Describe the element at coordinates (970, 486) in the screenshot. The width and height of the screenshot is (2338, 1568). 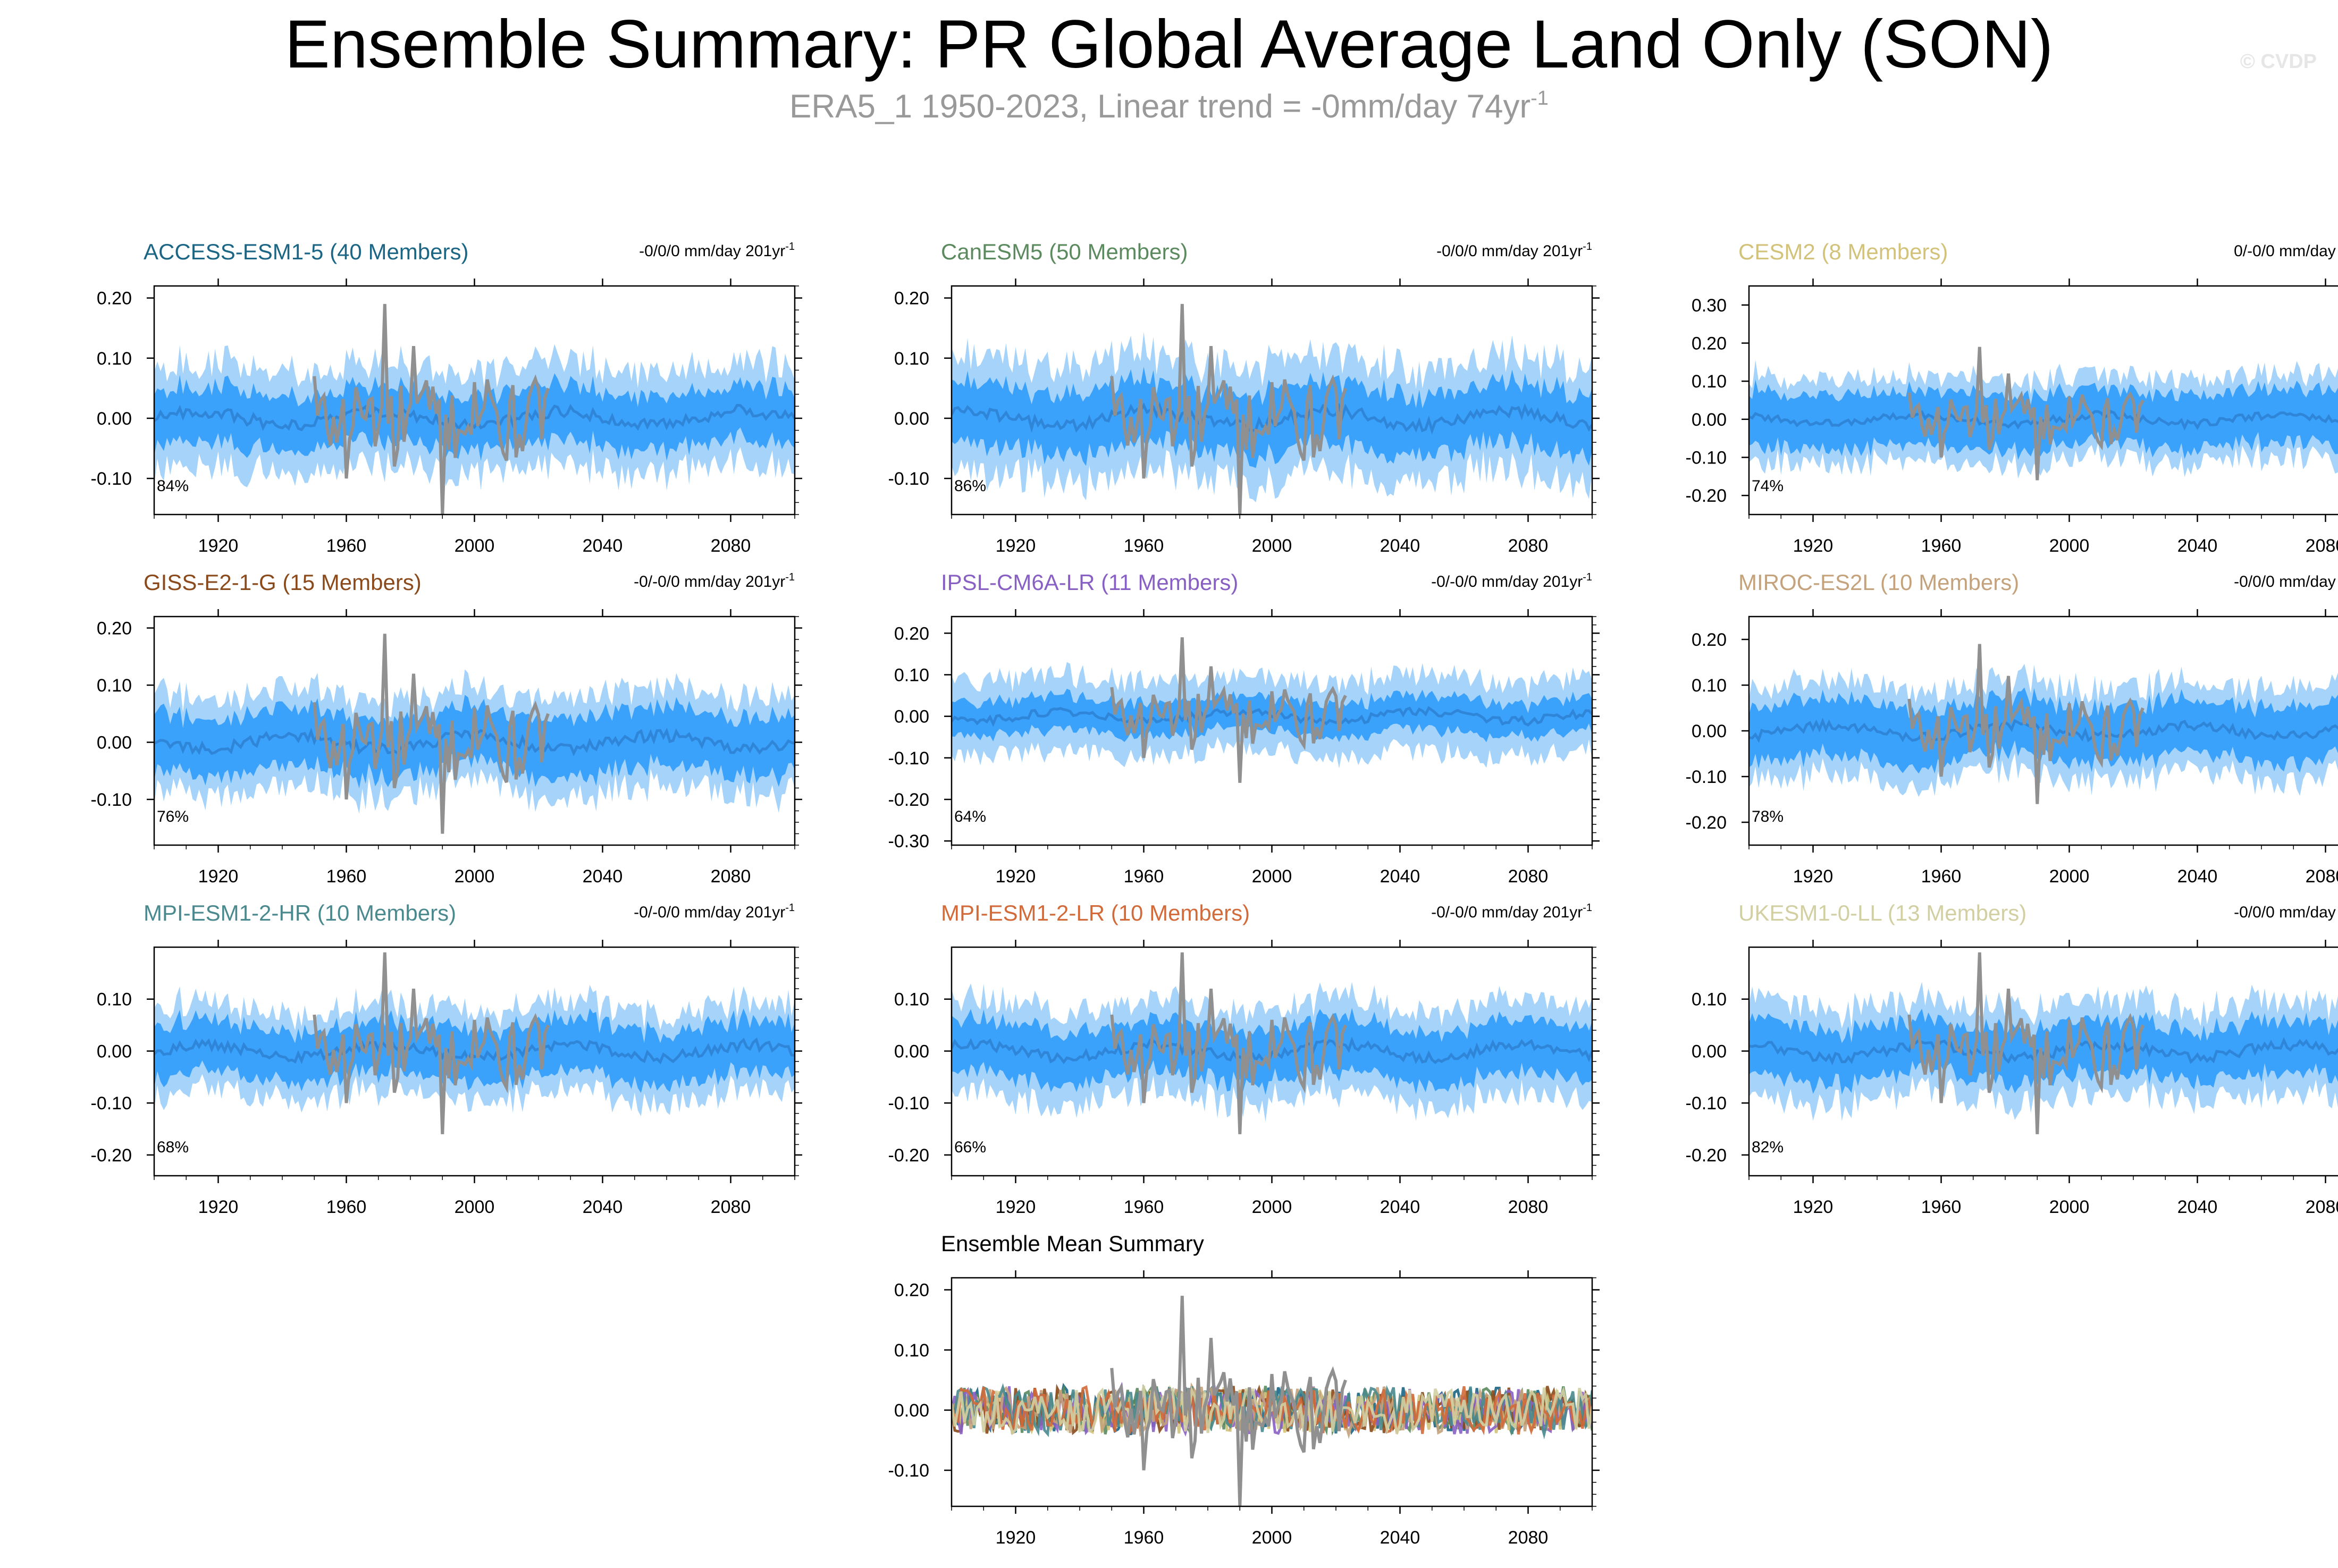
I see `panel-percent-label: 86%` at that location.